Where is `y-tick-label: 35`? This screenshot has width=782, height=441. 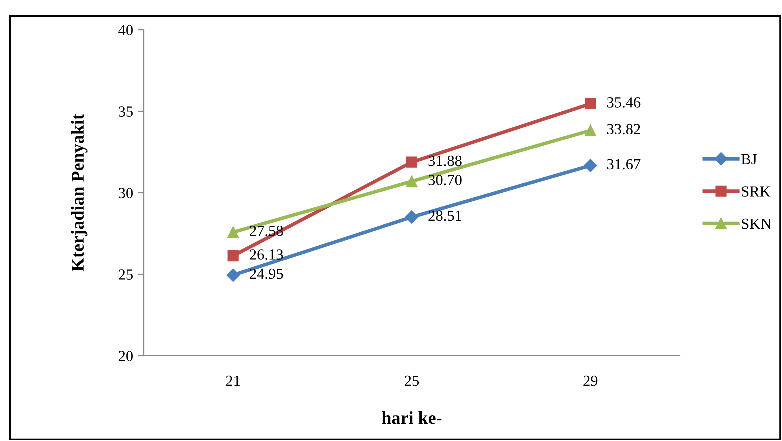 y-tick-label: 35 is located at coordinates (126, 111).